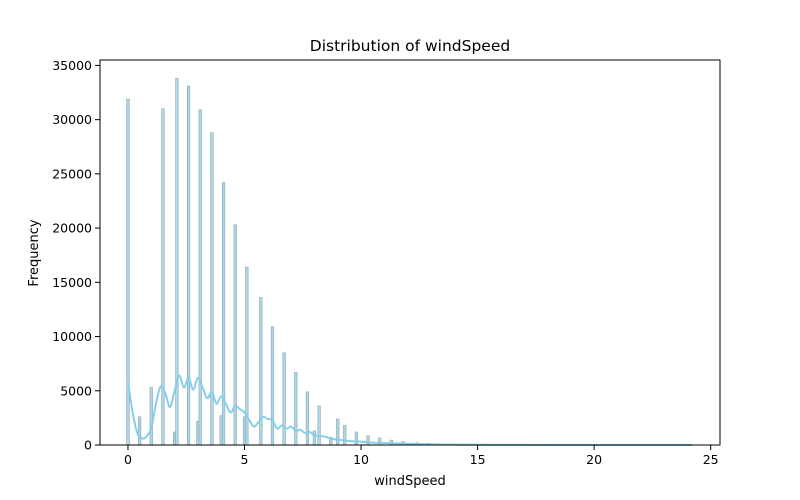 The image size is (800, 500). Describe the element at coordinates (72, 65) in the screenshot. I see `y-tick-label: 35000` at that location.